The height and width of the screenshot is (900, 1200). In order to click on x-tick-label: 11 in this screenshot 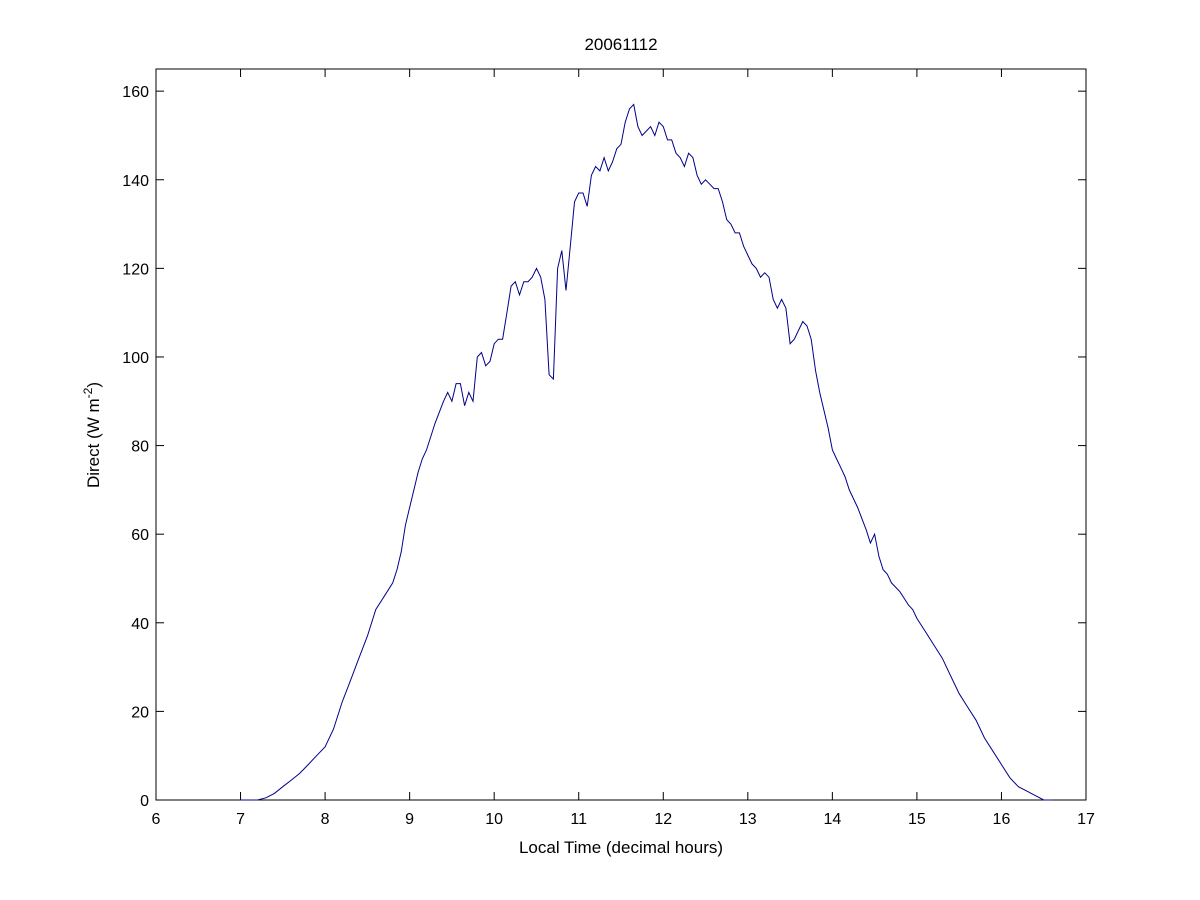, I will do `click(578, 819)`.